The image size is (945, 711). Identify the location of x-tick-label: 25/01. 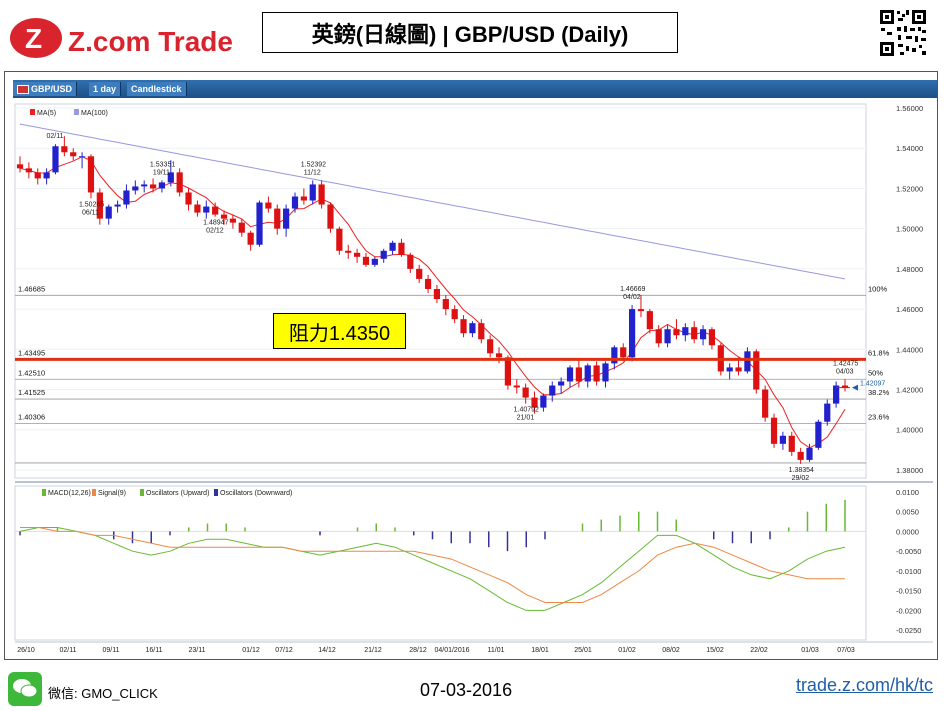
(583, 650).